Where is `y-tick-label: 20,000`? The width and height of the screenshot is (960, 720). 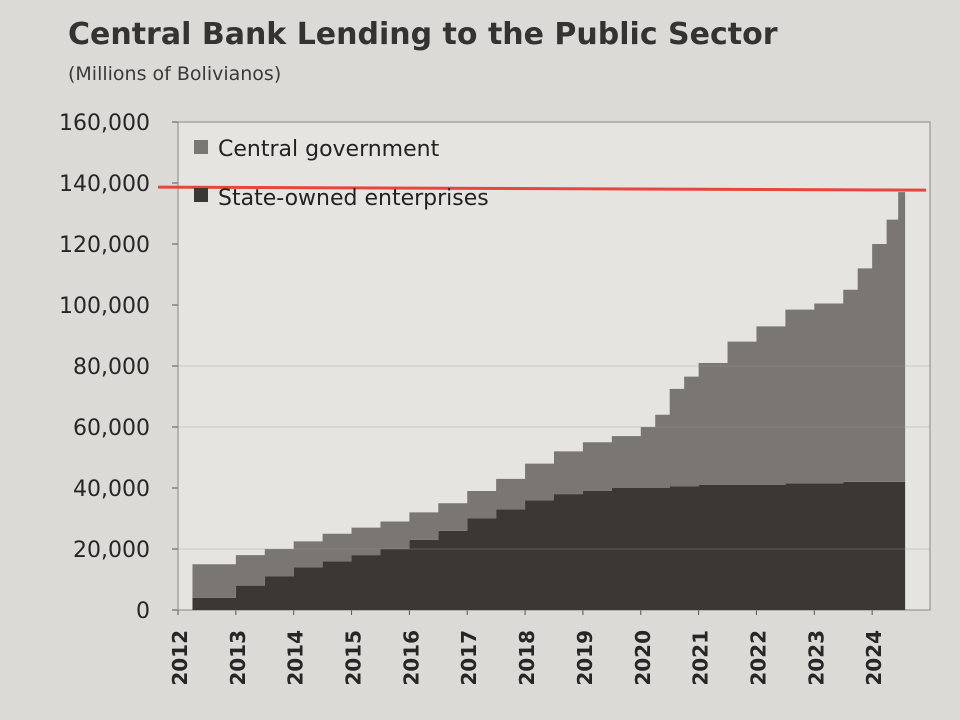
y-tick-label: 20,000 is located at coordinates (111, 550).